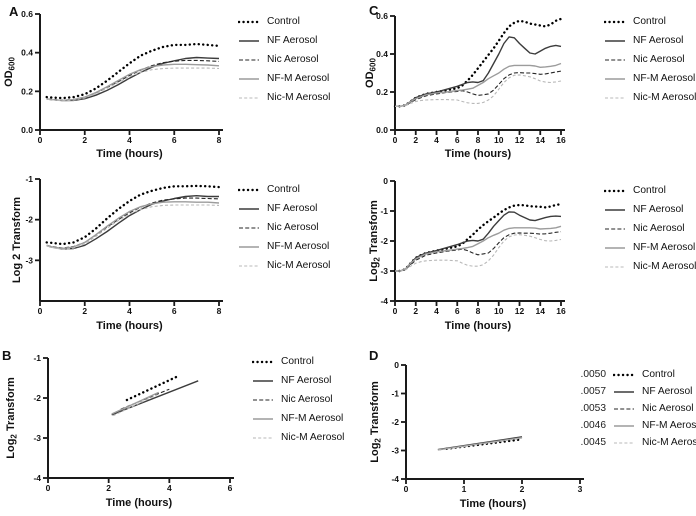 The image size is (696, 516). I want to click on legend-value: .0053, so click(593, 408).